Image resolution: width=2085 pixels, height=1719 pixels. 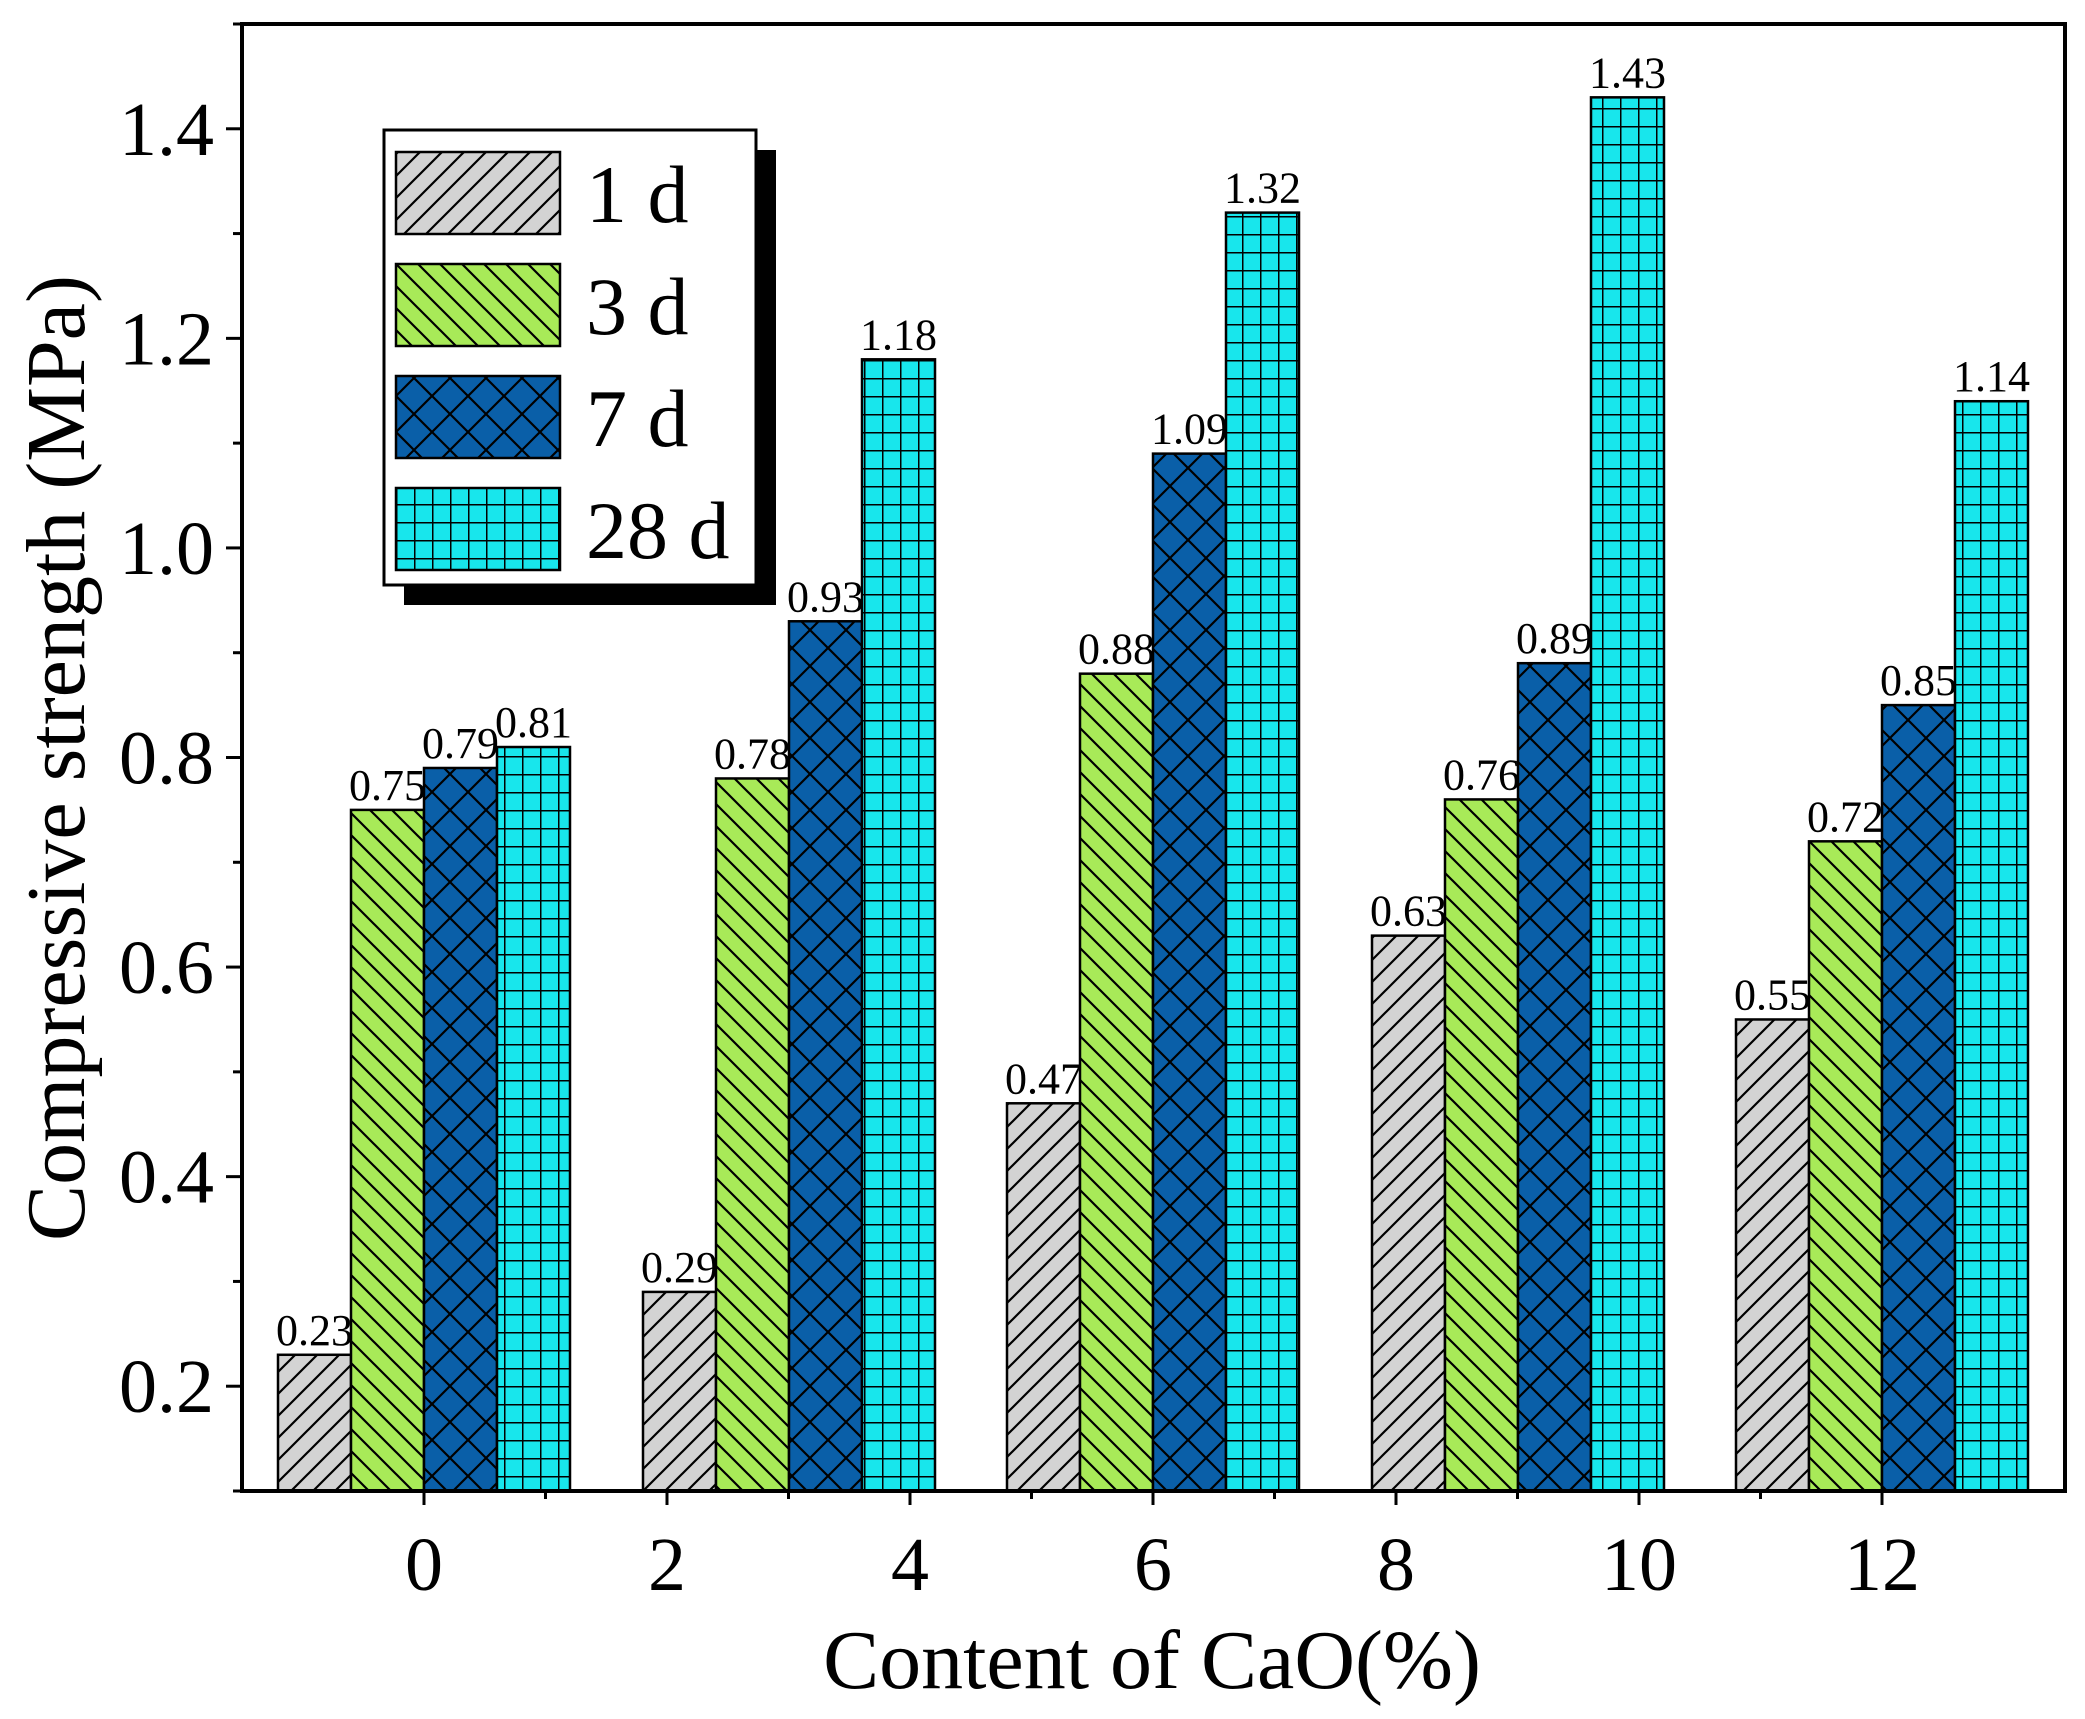 I want to click on data-label-28d-group-4: 1.43, so click(x=1627, y=72).